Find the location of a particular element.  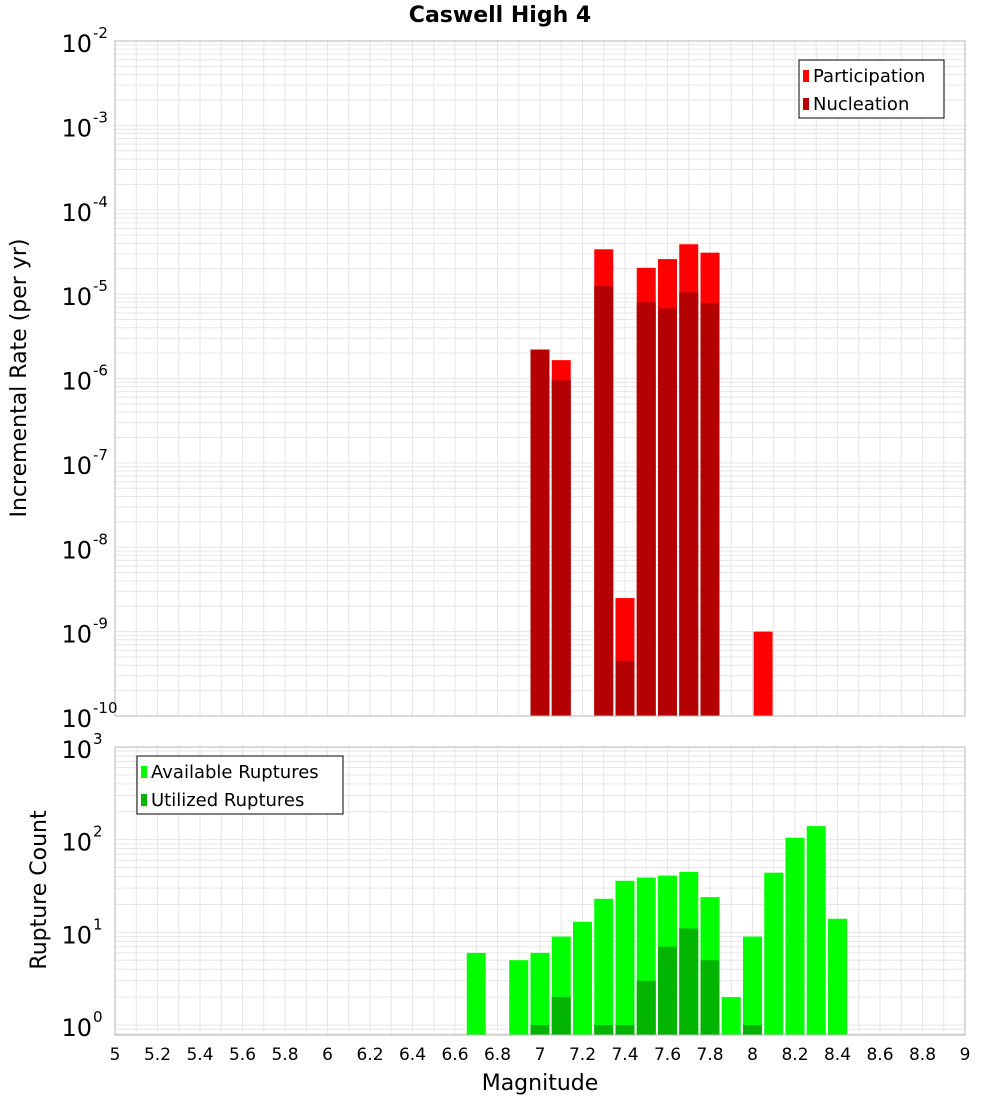

rate-y-tick-exponent: -2 is located at coordinates (100, 33).